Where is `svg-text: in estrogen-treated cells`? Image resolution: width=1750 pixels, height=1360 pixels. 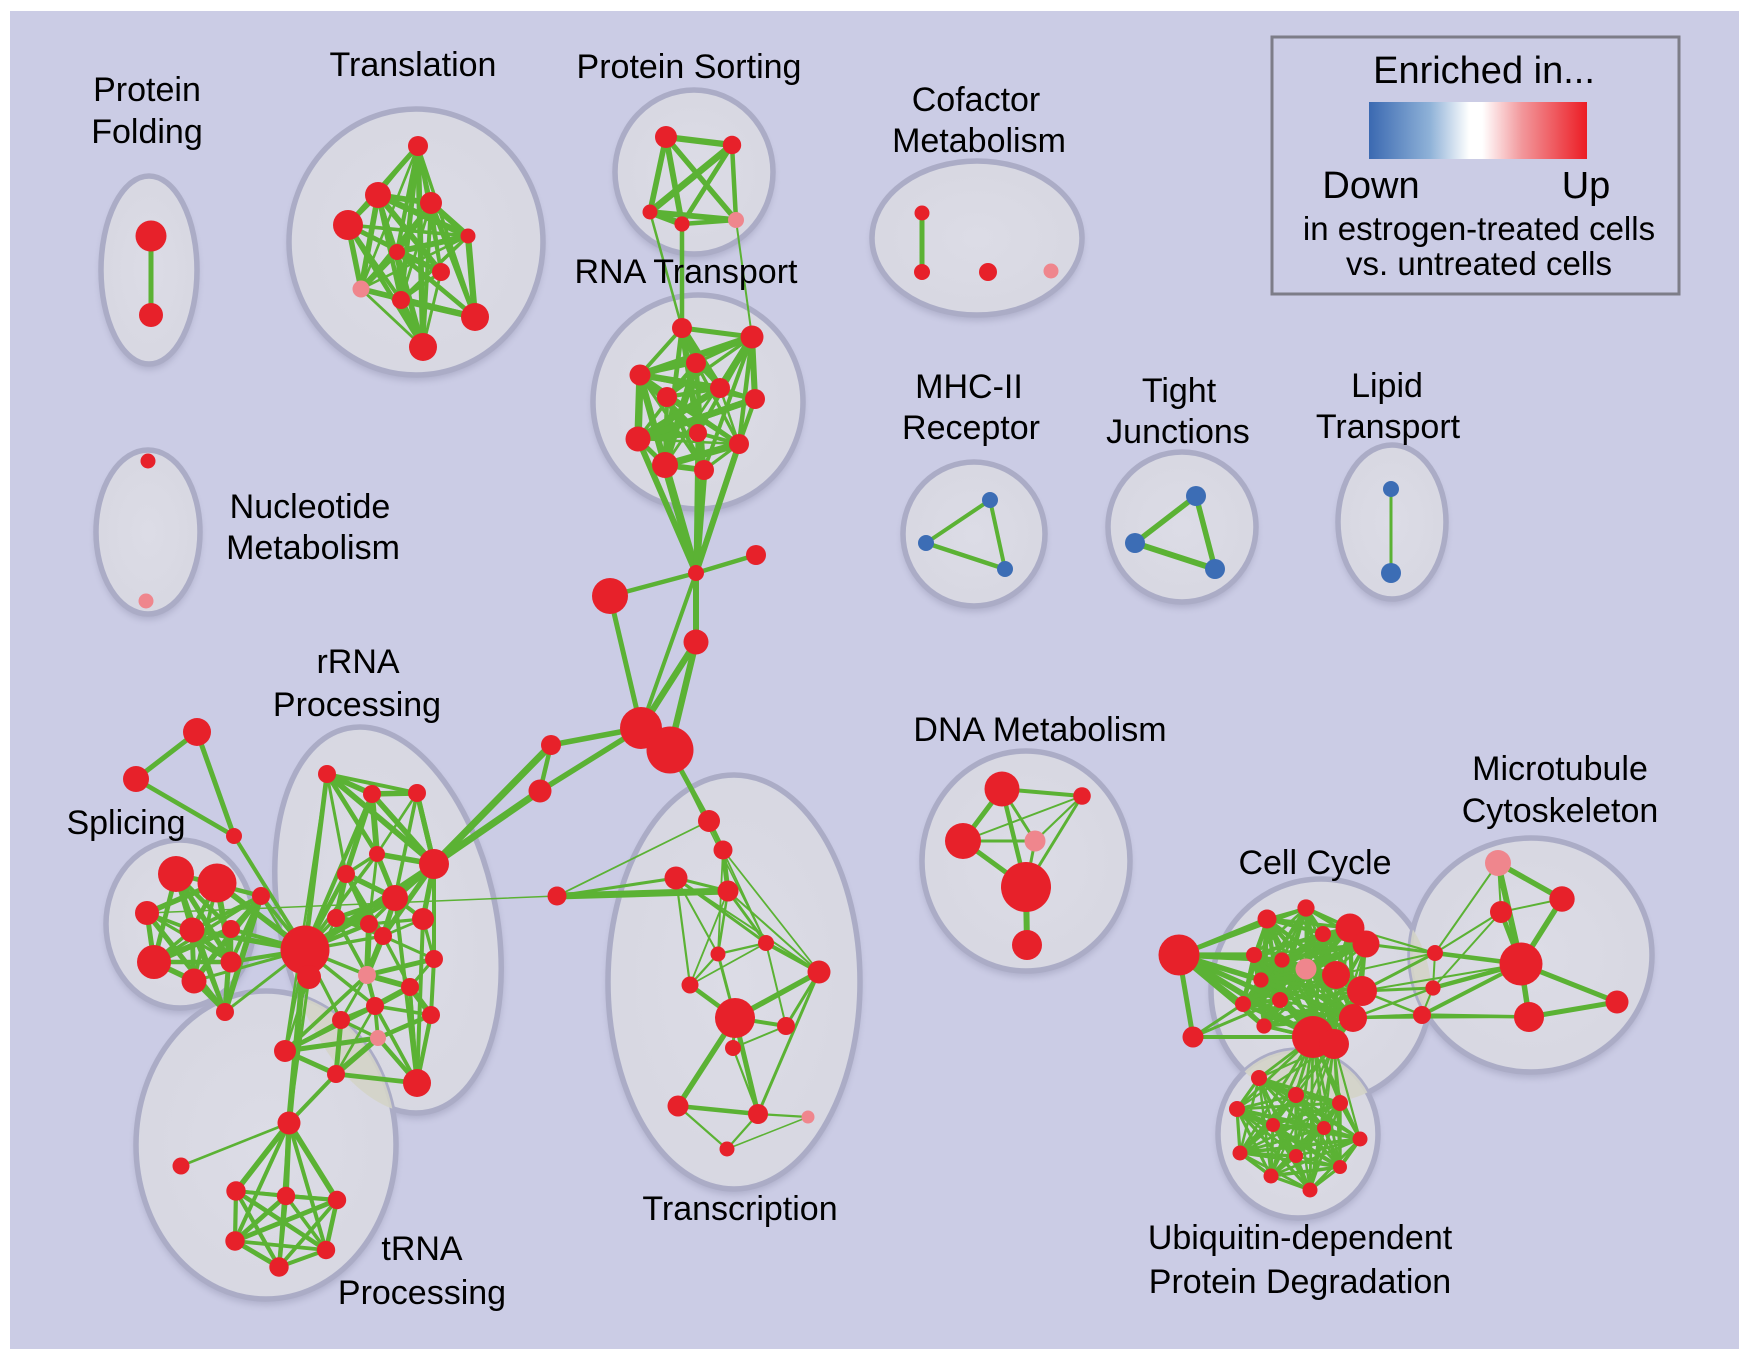 svg-text: in estrogen-treated cells is located at coordinates (1479, 228).